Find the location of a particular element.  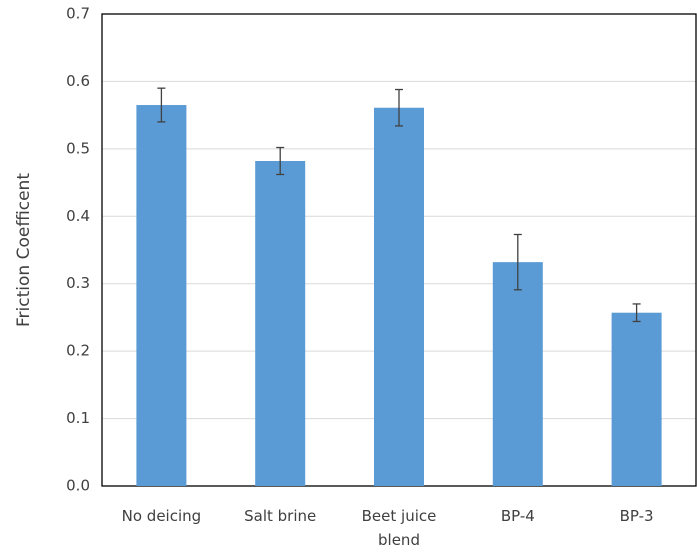

x-tick-label: Salt brine is located at coordinates (280, 516).